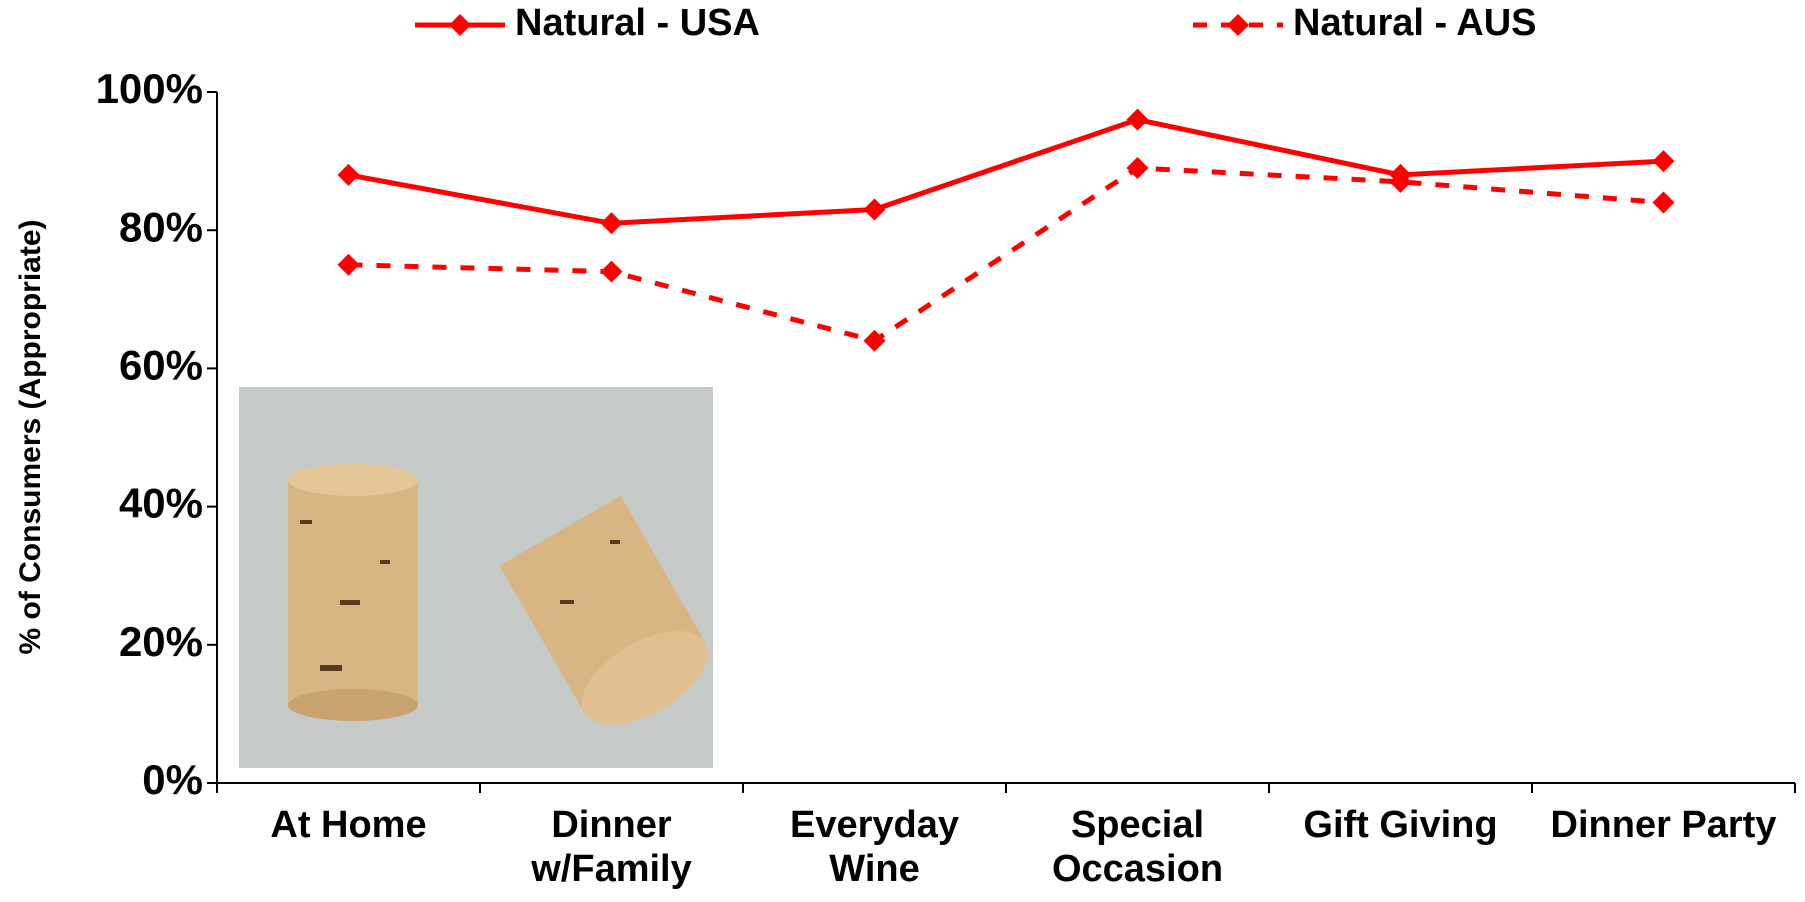 The image size is (1805, 902). Describe the element at coordinates (1400, 825) in the screenshot. I see `x-tick-label: Gift Giving` at that location.